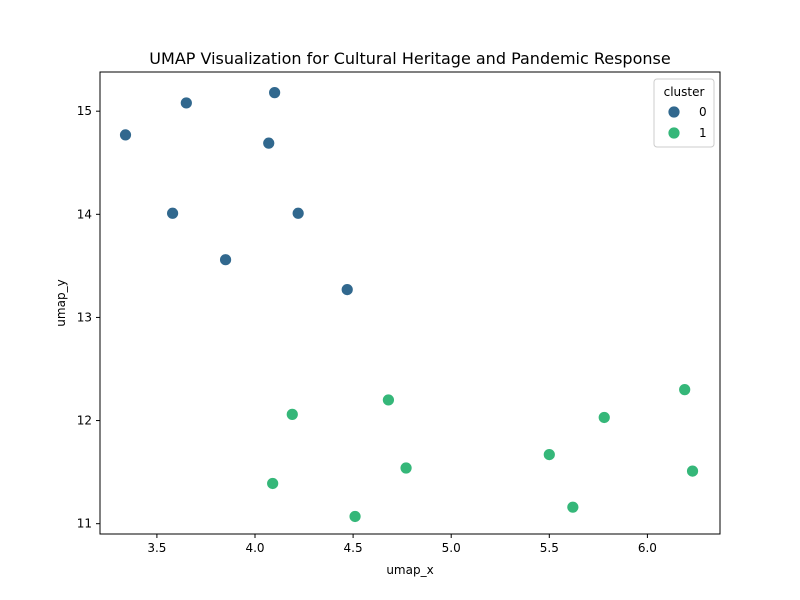 This screenshot has height=600, width=800. What do you see at coordinates (409, 570) in the screenshot?
I see `x-axis-label: umap_x` at bounding box center [409, 570].